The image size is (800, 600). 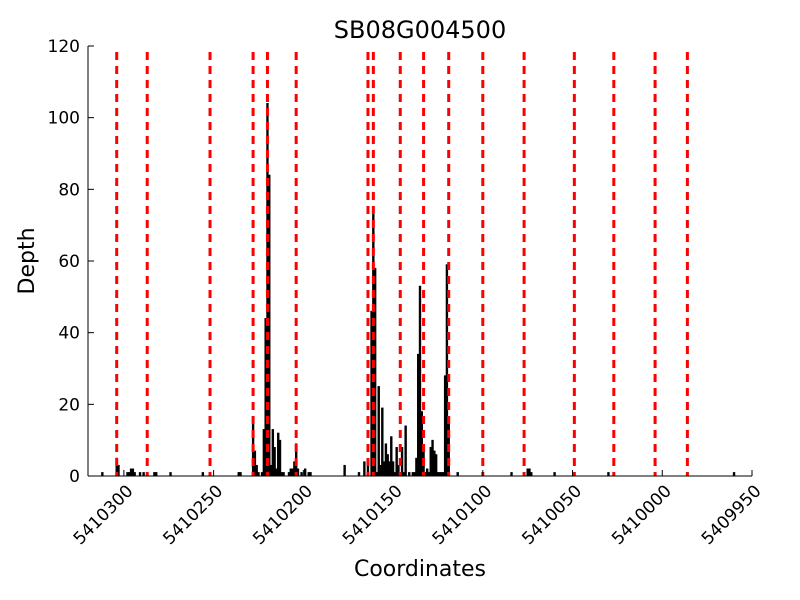 I want to click on y-axis-title: Depth, so click(x=27, y=260).